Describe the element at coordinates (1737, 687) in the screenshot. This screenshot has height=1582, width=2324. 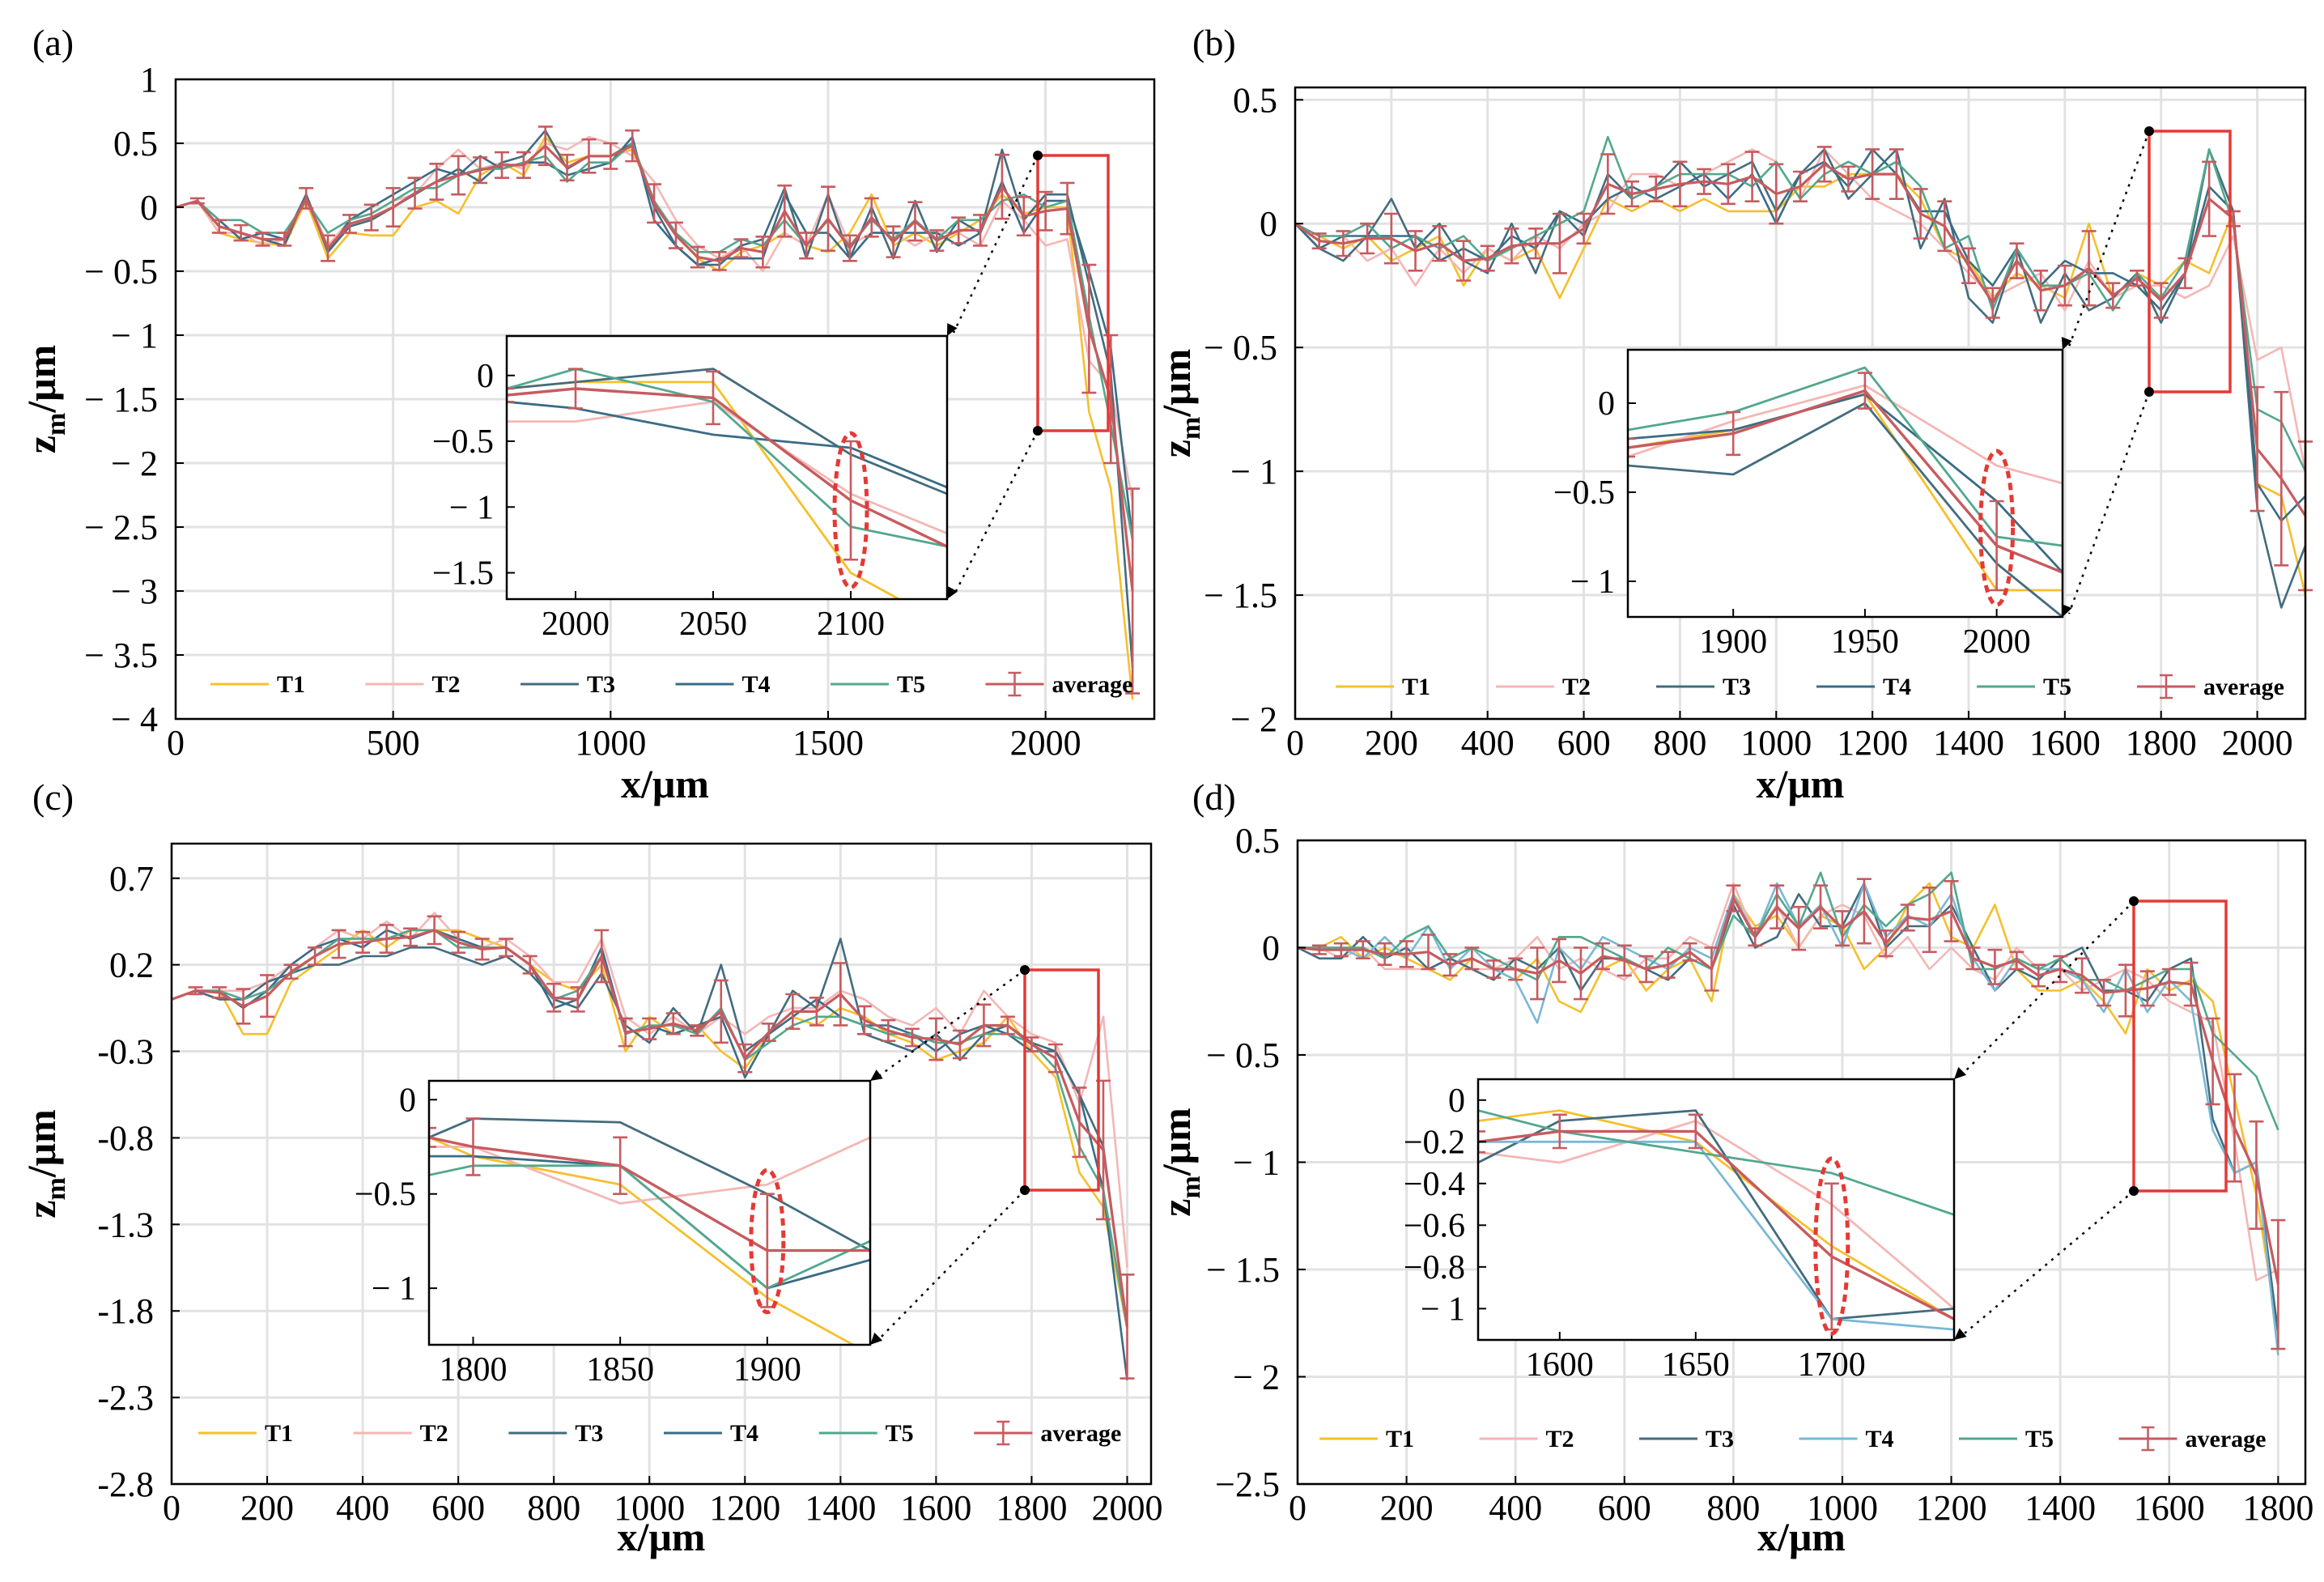
I see `legend-label: T3` at that location.